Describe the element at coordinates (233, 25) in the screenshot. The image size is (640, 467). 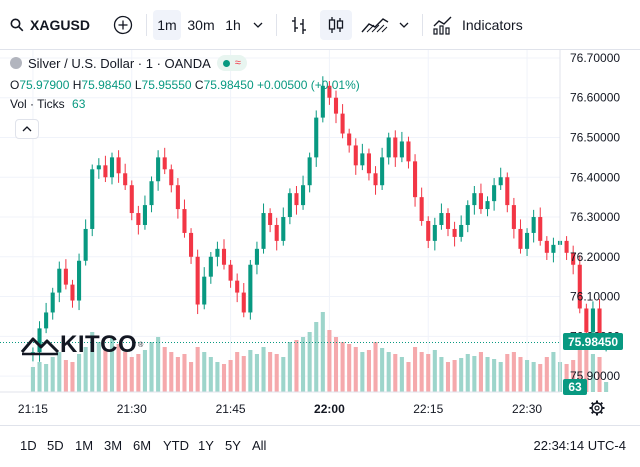
I see `interval-1h: 1h` at that location.